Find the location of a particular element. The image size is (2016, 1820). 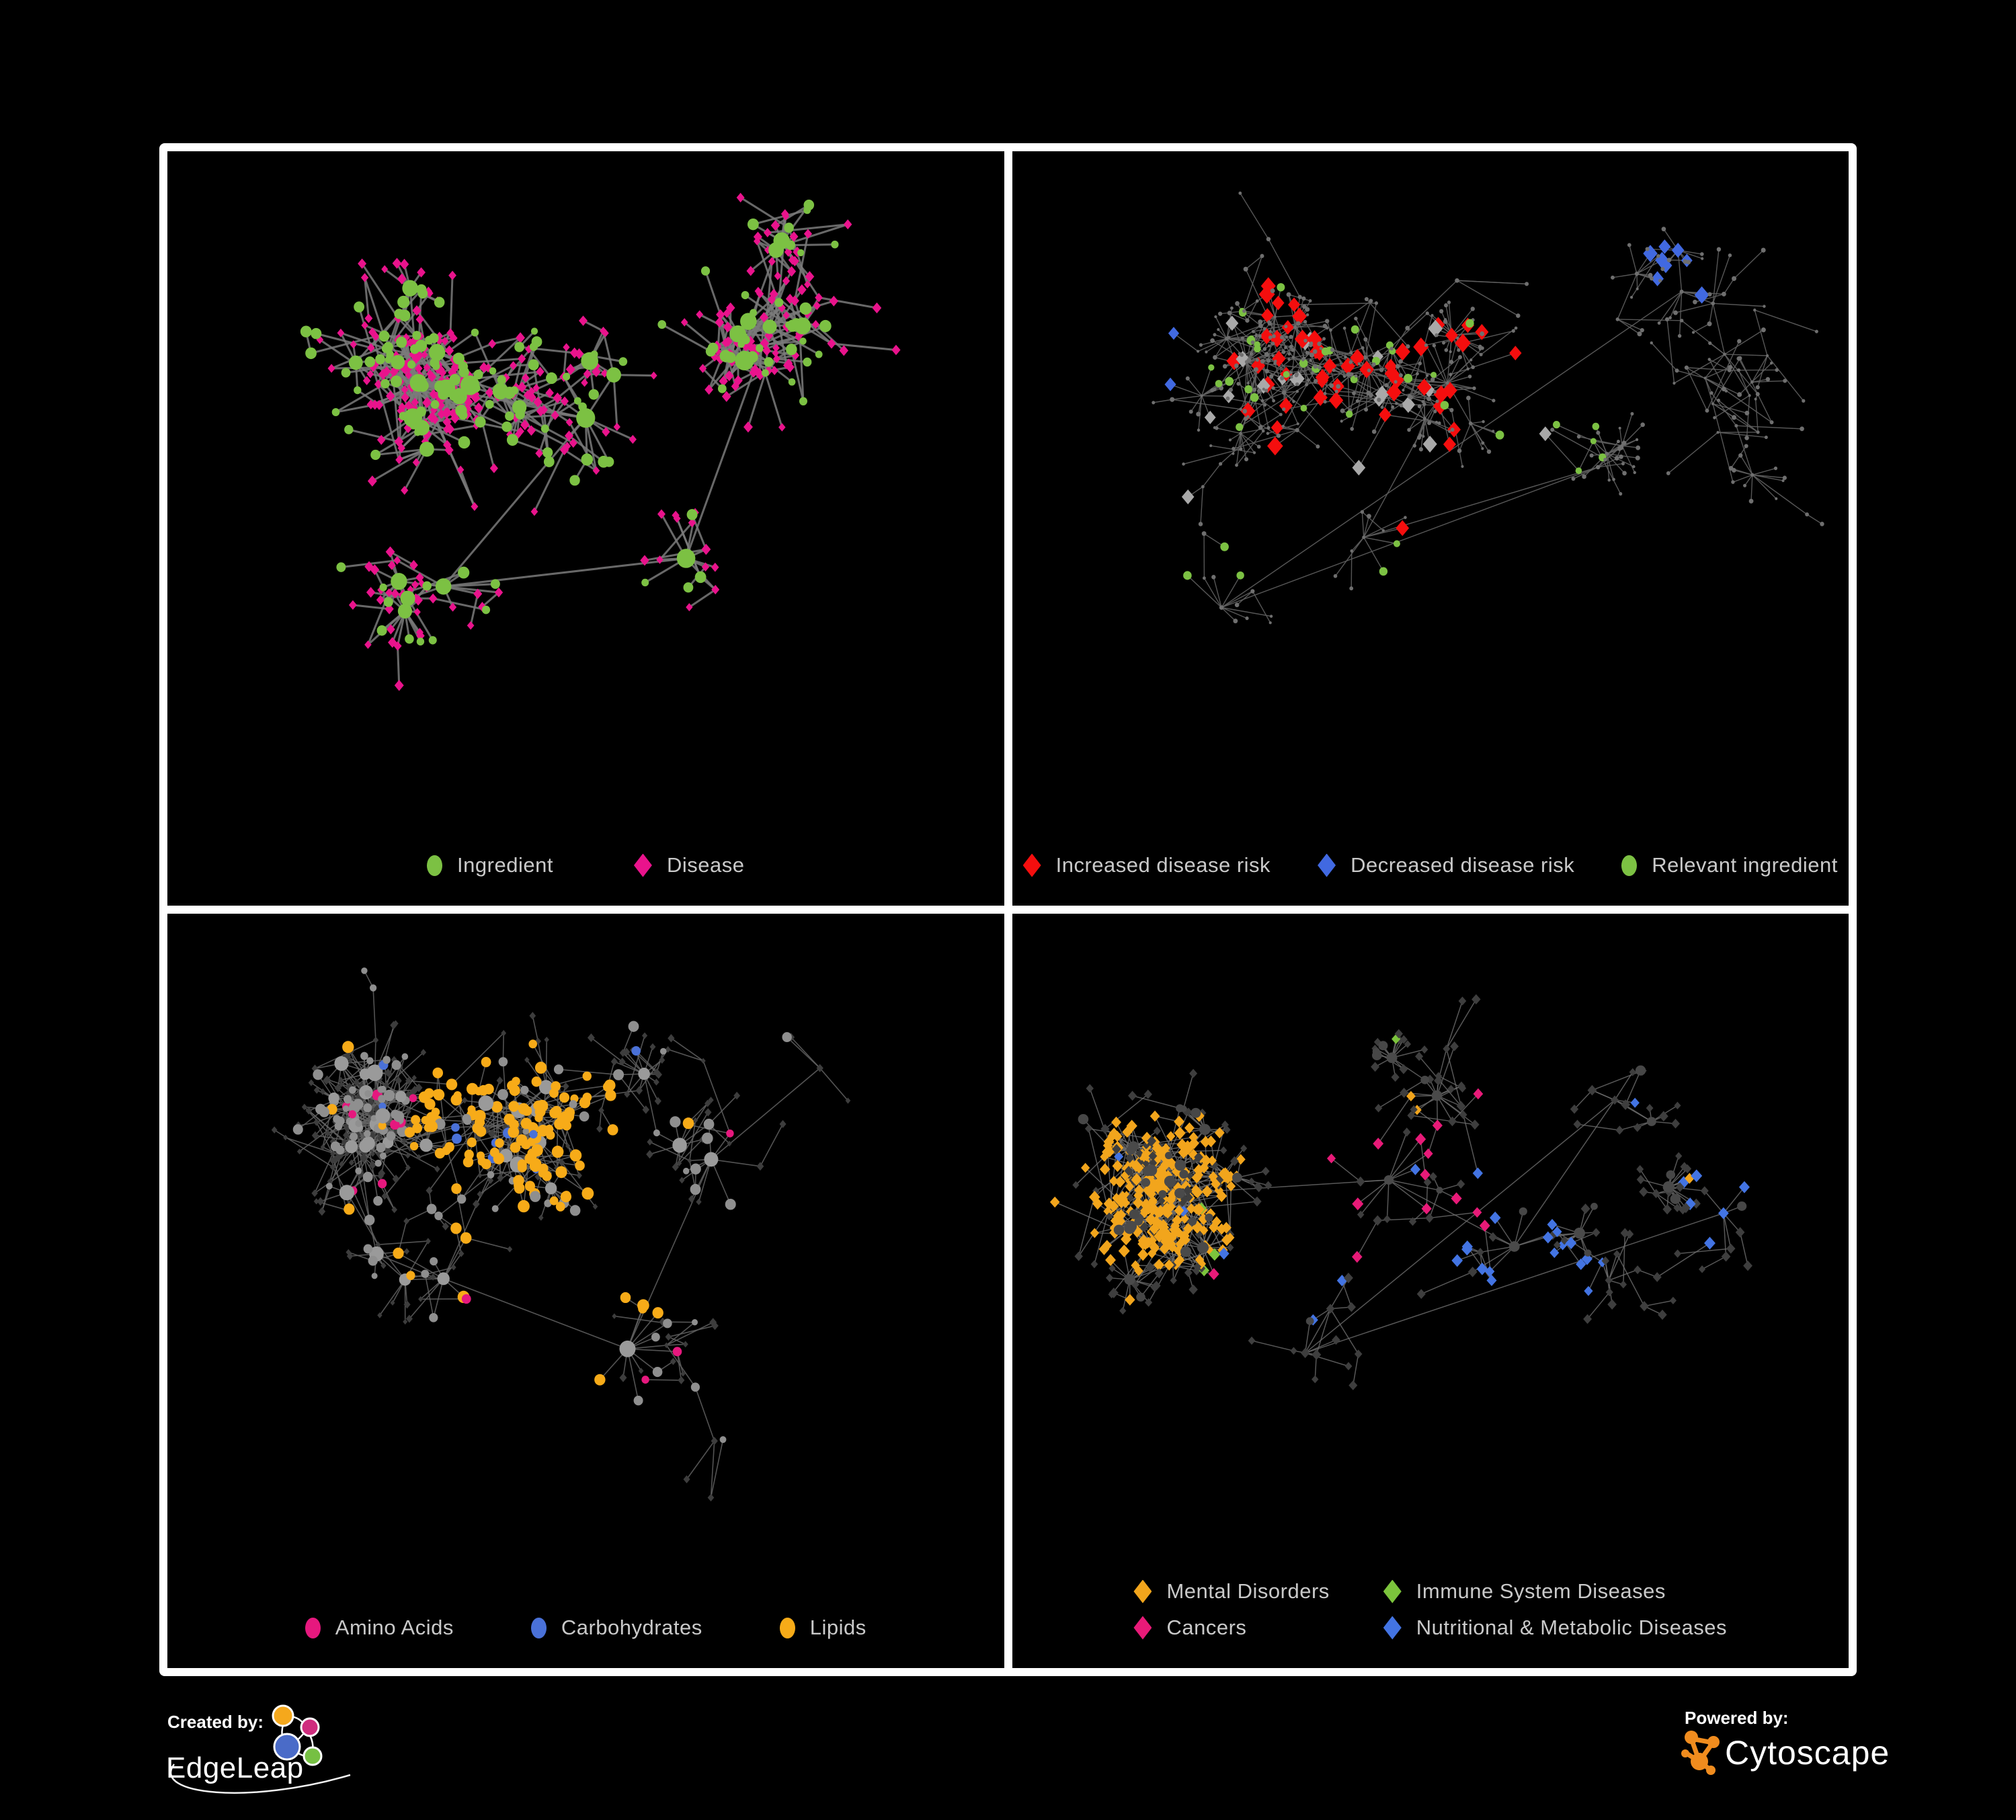

edgeleap-node-orange is located at coordinates (283, 1715).